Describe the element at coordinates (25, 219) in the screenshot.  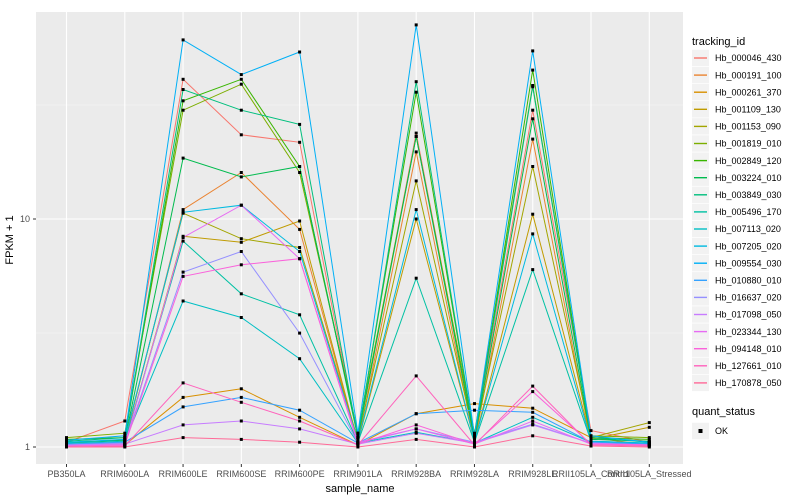
I see `y-tick-label: 10` at that location.